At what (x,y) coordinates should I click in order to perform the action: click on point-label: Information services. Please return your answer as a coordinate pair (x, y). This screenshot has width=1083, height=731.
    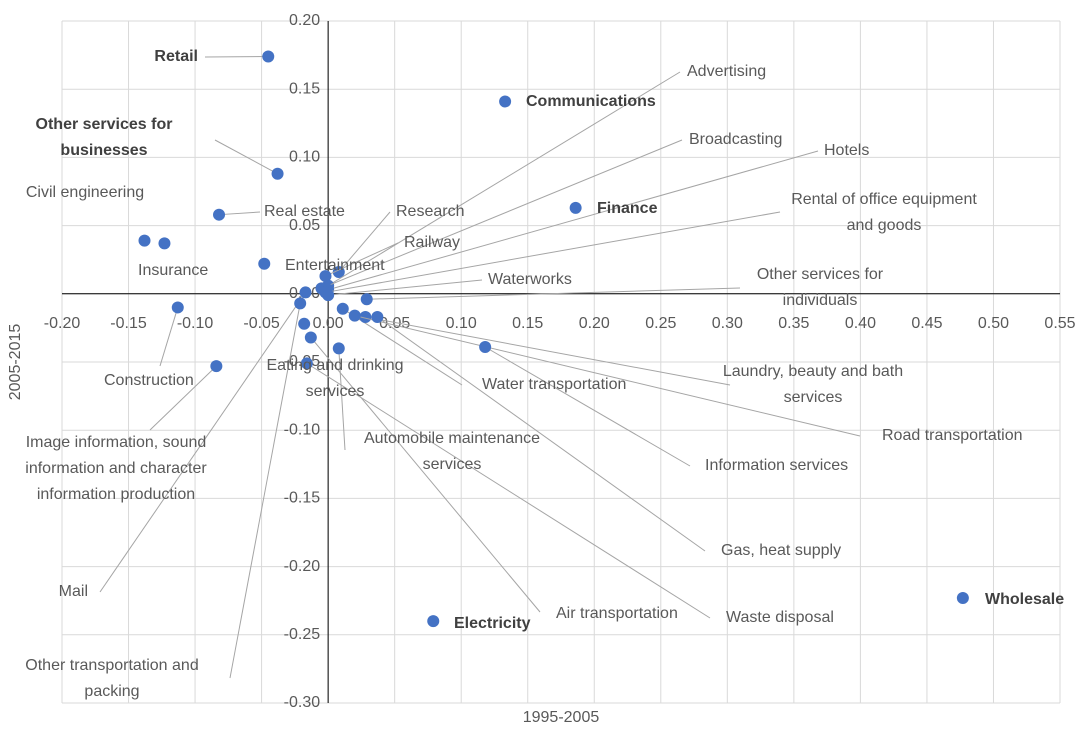
    Looking at the image, I should click on (777, 465).